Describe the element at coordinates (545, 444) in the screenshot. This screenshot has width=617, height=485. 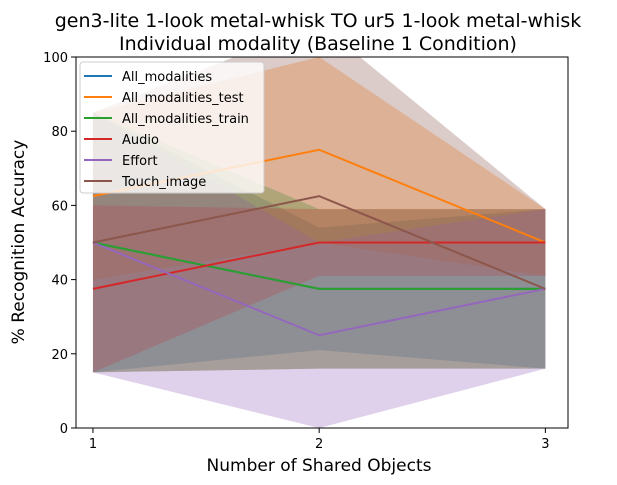
I see `x-tick-label: 3` at that location.